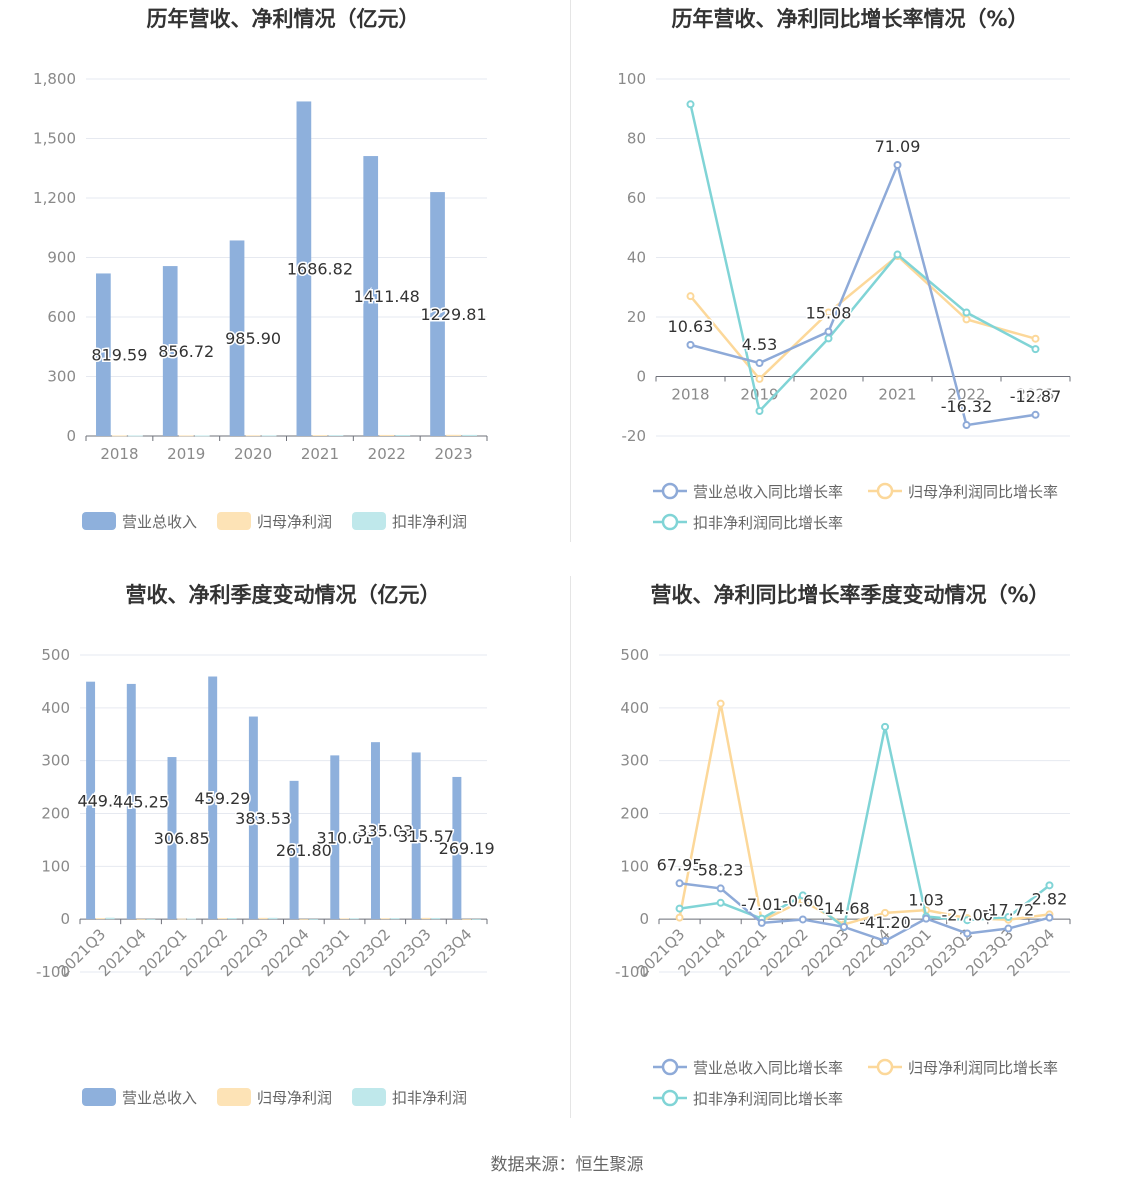 The height and width of the screenshot is (1188, 1134). I want to click on bar-value-label: 383.53, so click(263, 818).